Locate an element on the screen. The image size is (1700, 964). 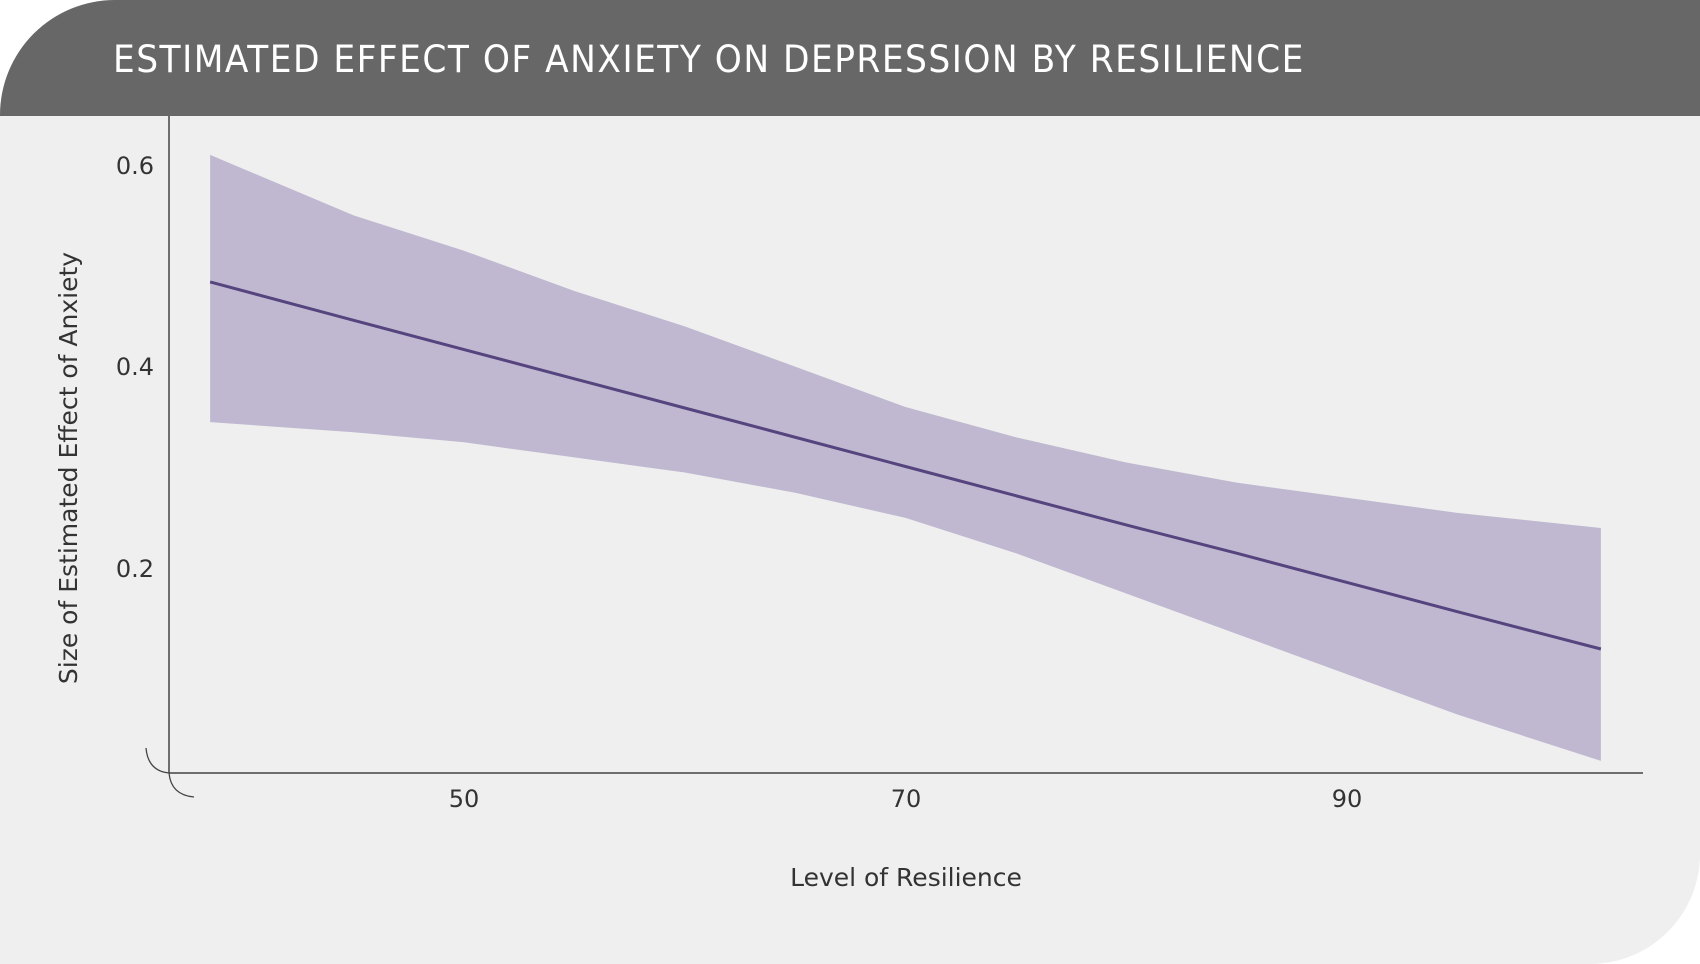
x-tick-label: 50 is located at coordinates (464, 799).